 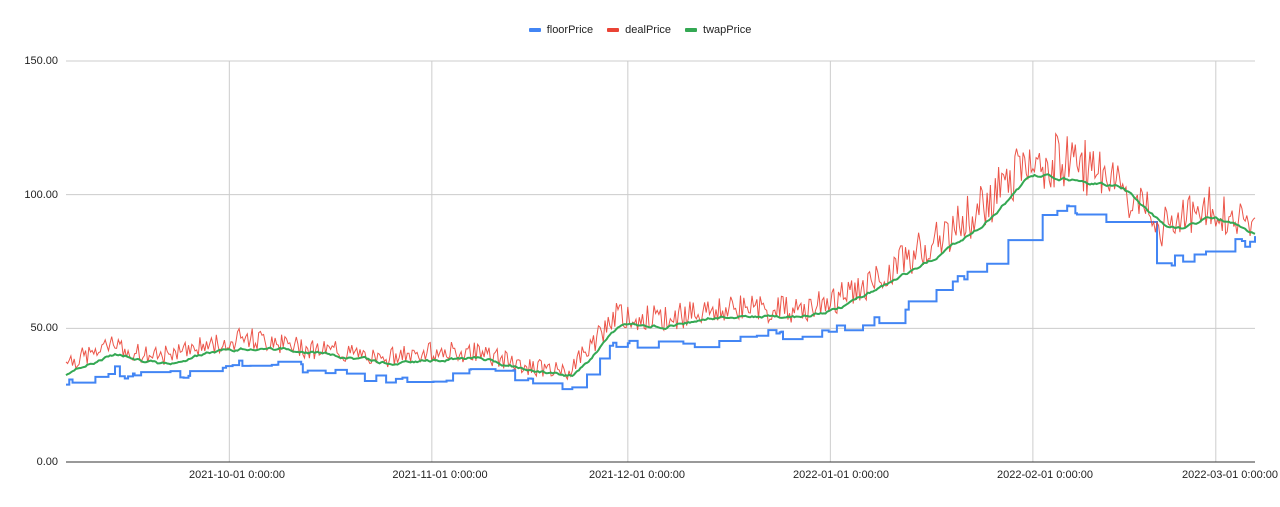 I want to click on x-tick-label: 2021-12-01 0:00:00, so click(x=637, y=475).